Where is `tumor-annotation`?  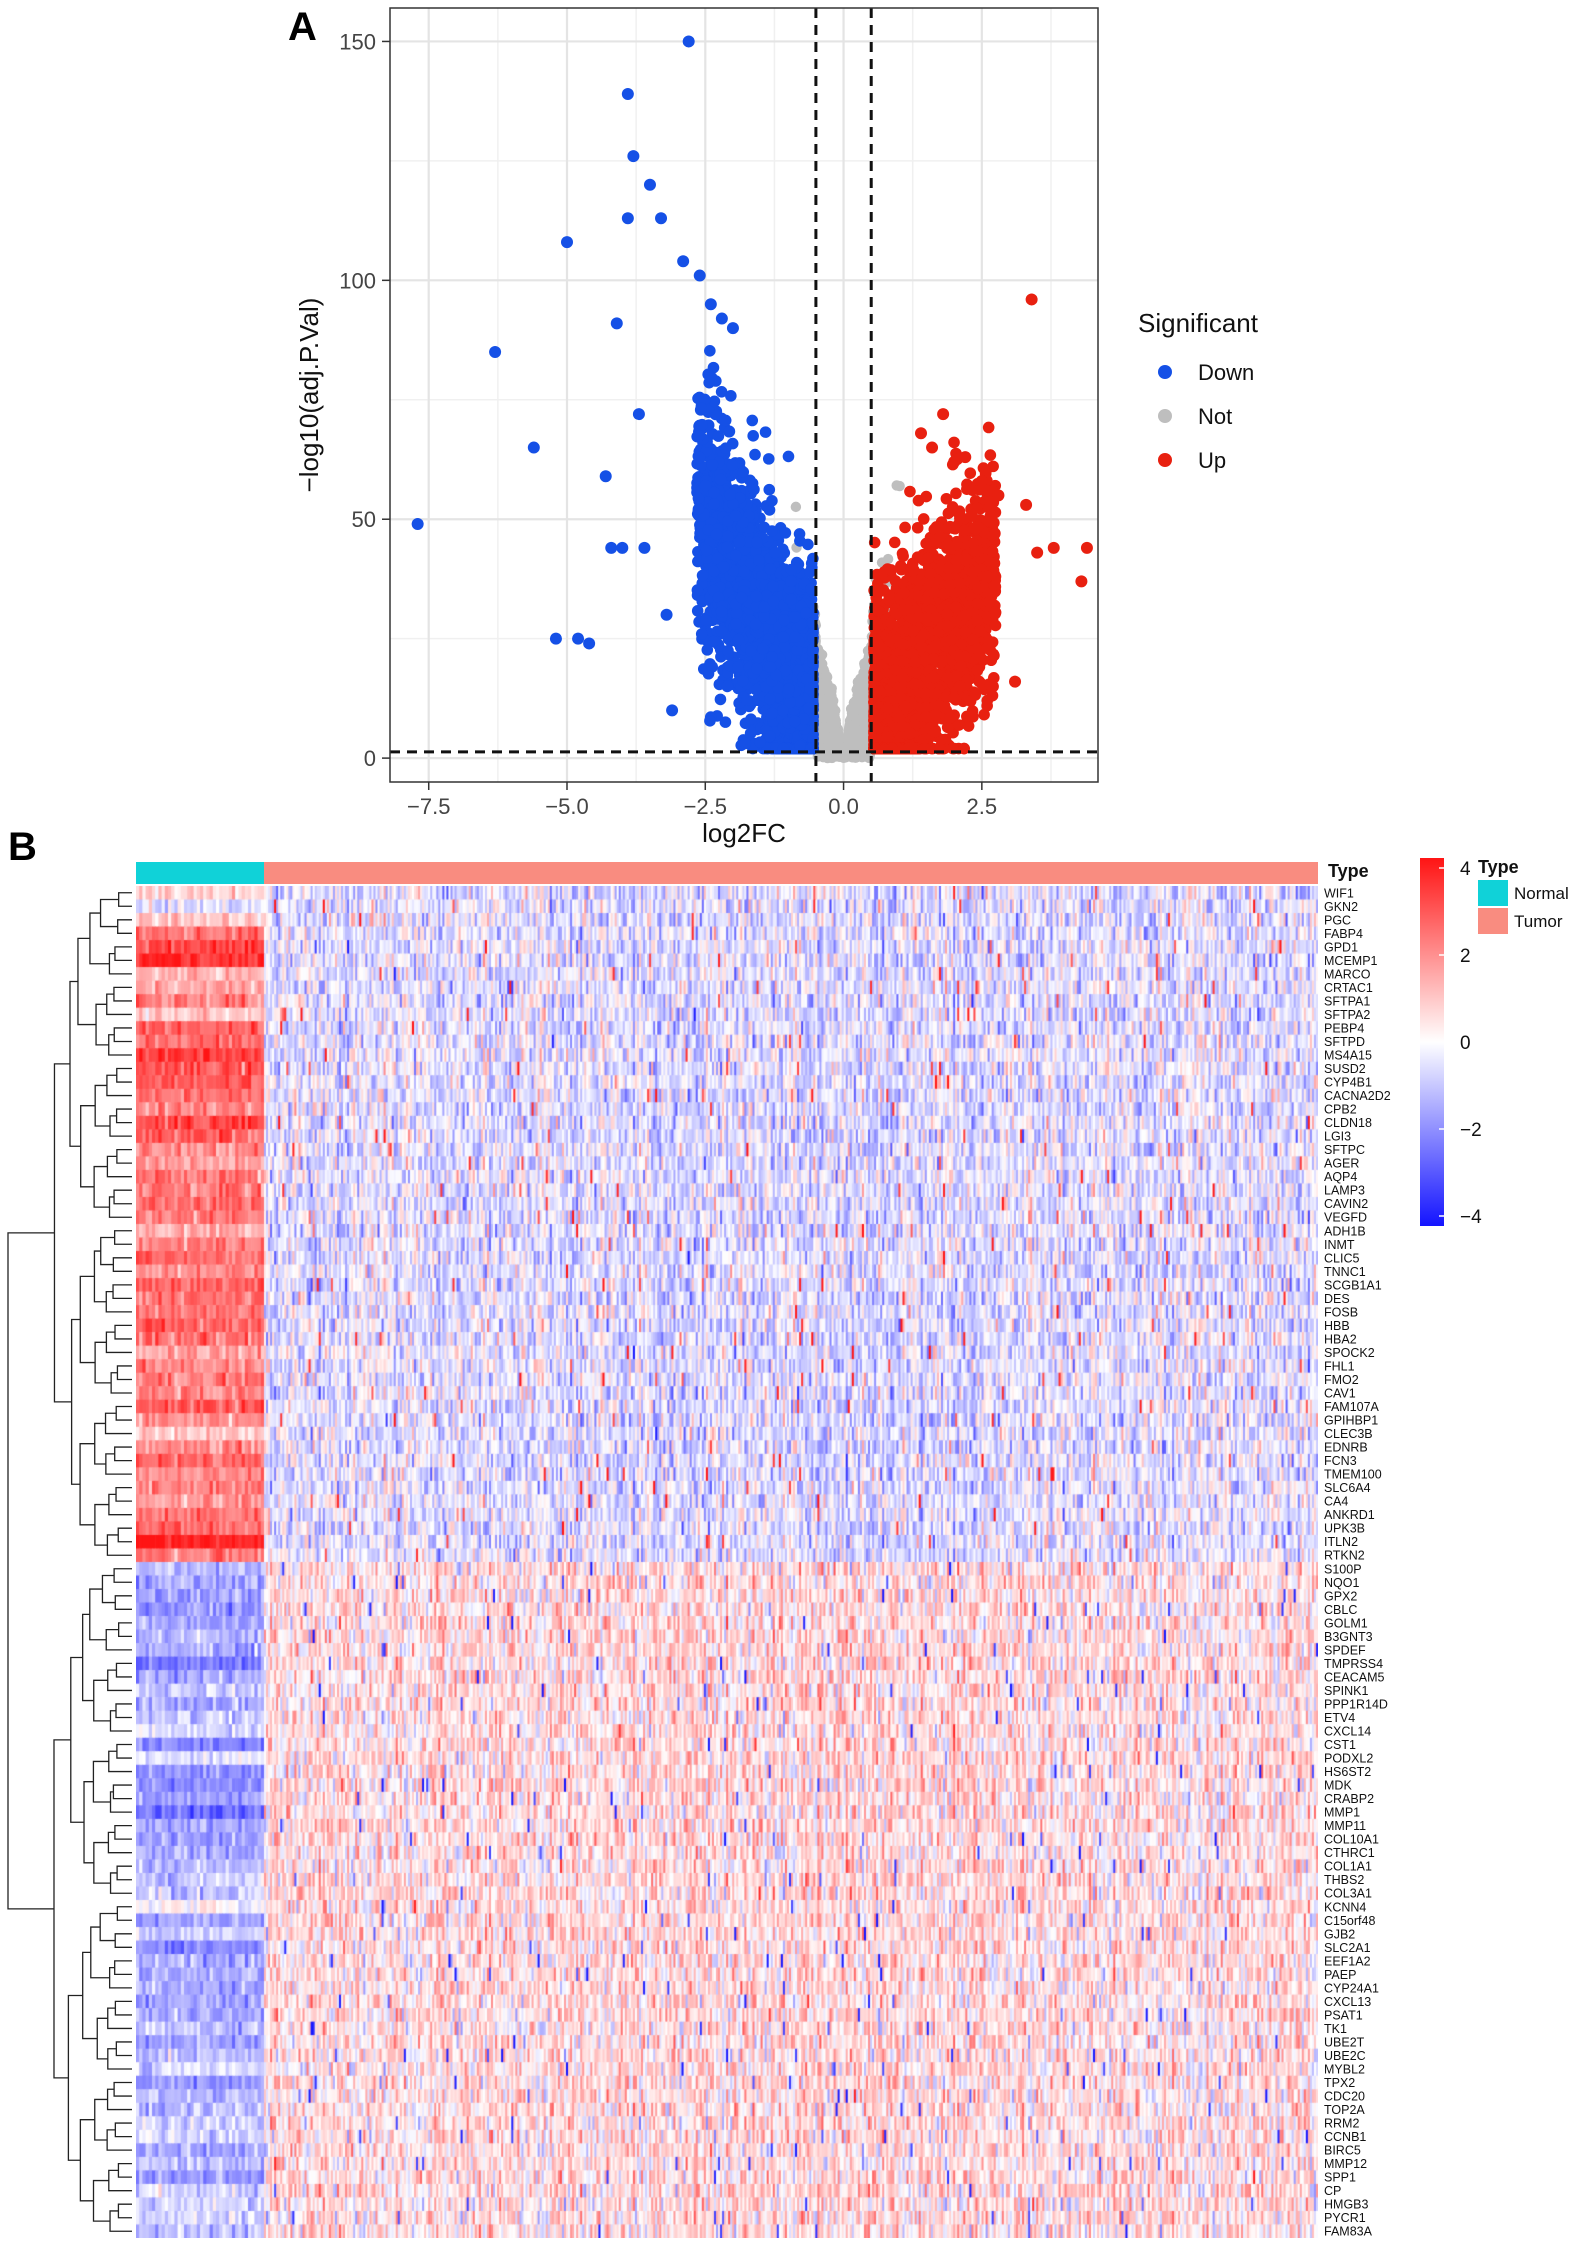
tumor-annotation is located at coordinates (791, 873).